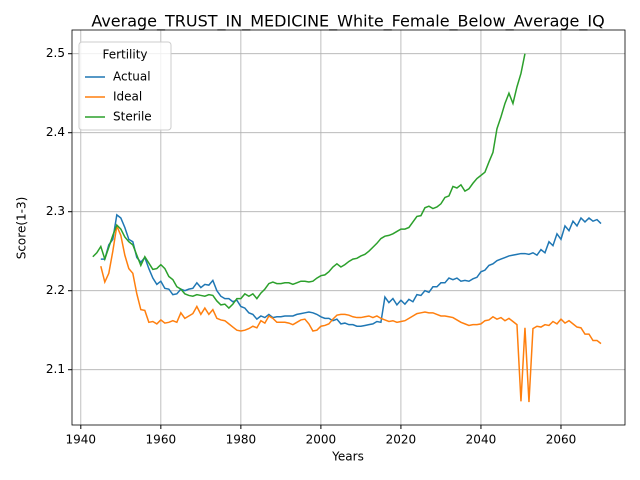  I want to click on legend-label: Sterile, so click(132, 117).